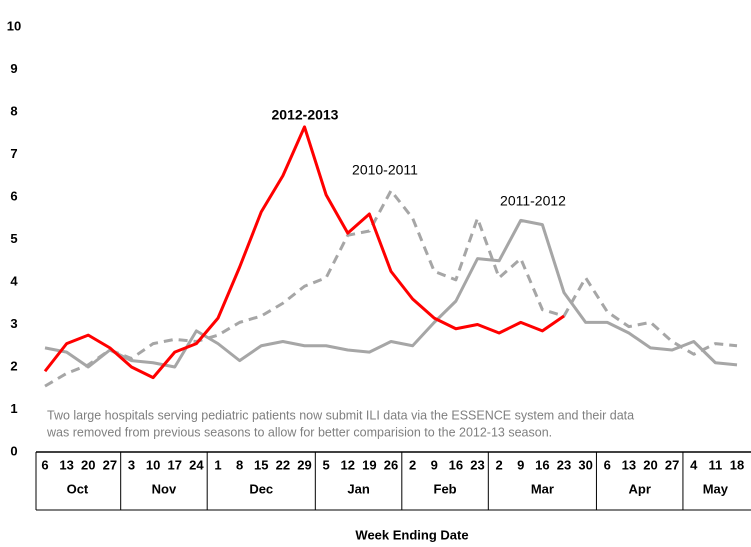 The height and width of the screenshot is (547, 751). Describe the element at coordinates (175, 464) in the screenshot. I see `x-tick-label: 17` at that location.